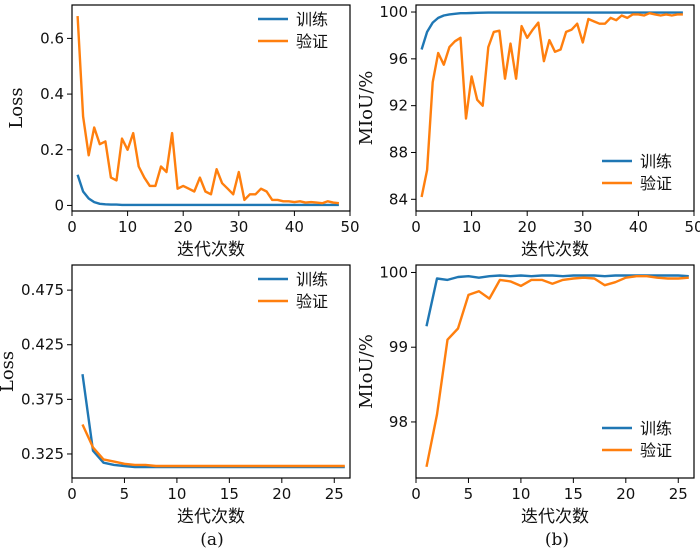  What do you see at coordinates (42, 454) in the screenshot?
I see `y-tick-label: 0.325` at bounding box center [42, 454].